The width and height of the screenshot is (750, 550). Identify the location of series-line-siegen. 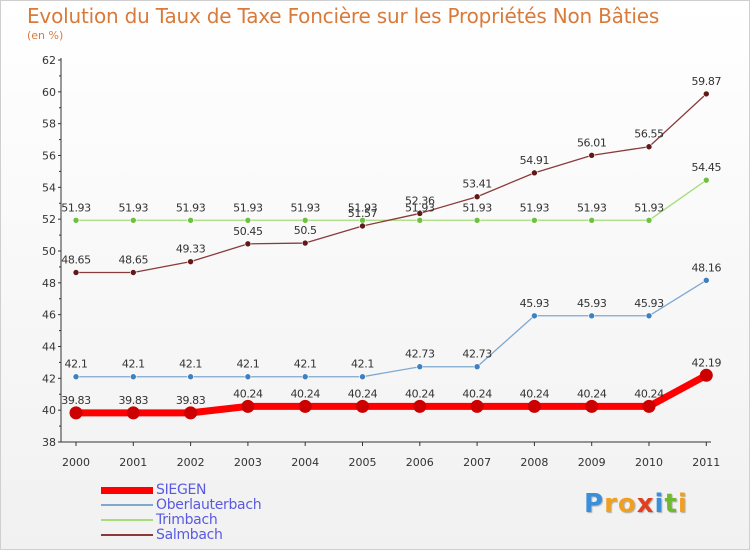
(391, 394).